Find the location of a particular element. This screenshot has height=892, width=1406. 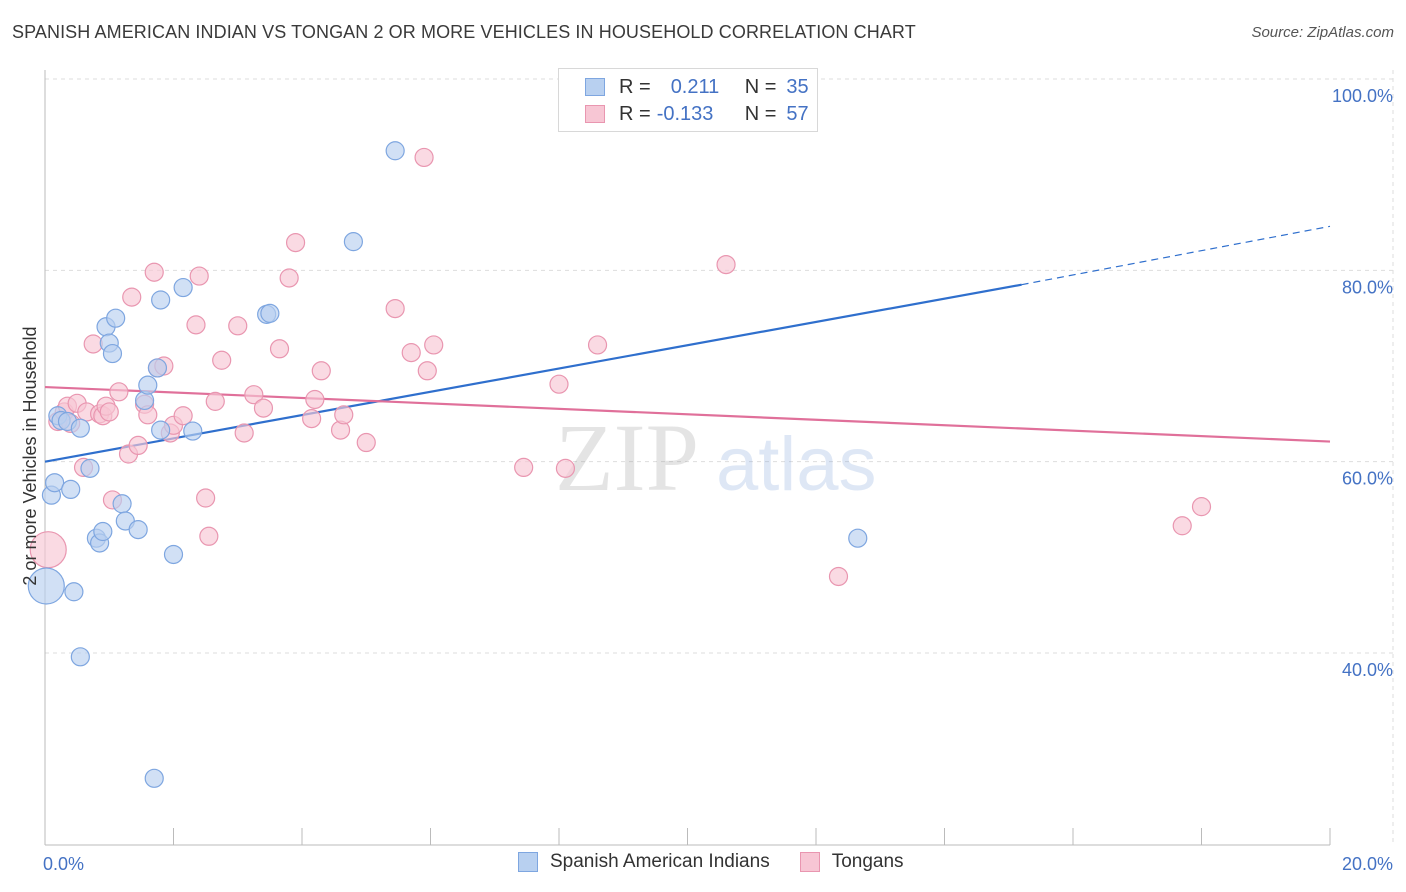

watermark: ZIP atlas is located at coordinates (716, 457).